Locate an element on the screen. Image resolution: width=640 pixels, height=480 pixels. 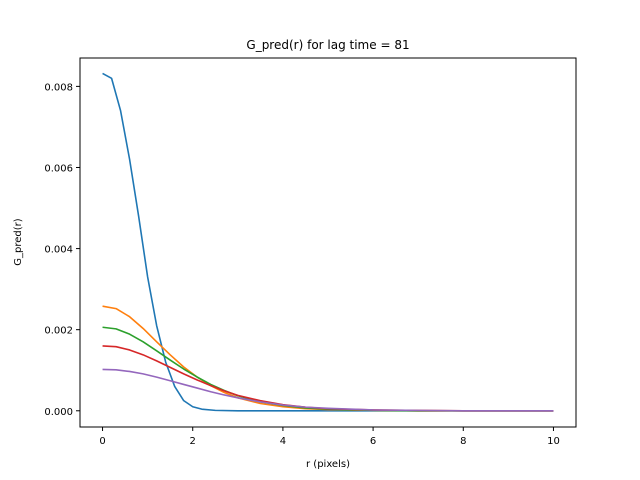
y-tick-label: 0.006 is located at coordinates (58, 168).